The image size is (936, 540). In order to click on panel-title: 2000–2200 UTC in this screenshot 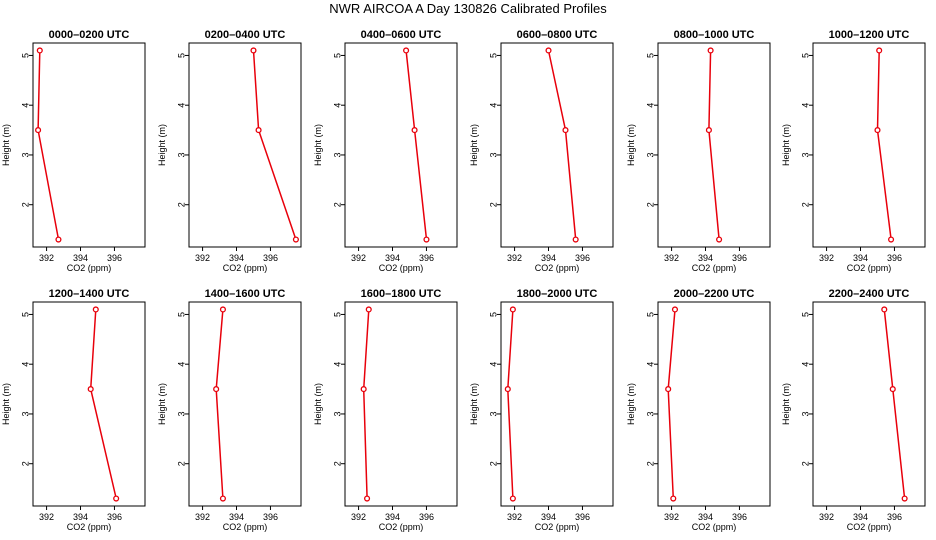, I will do `click(714, 294)`.